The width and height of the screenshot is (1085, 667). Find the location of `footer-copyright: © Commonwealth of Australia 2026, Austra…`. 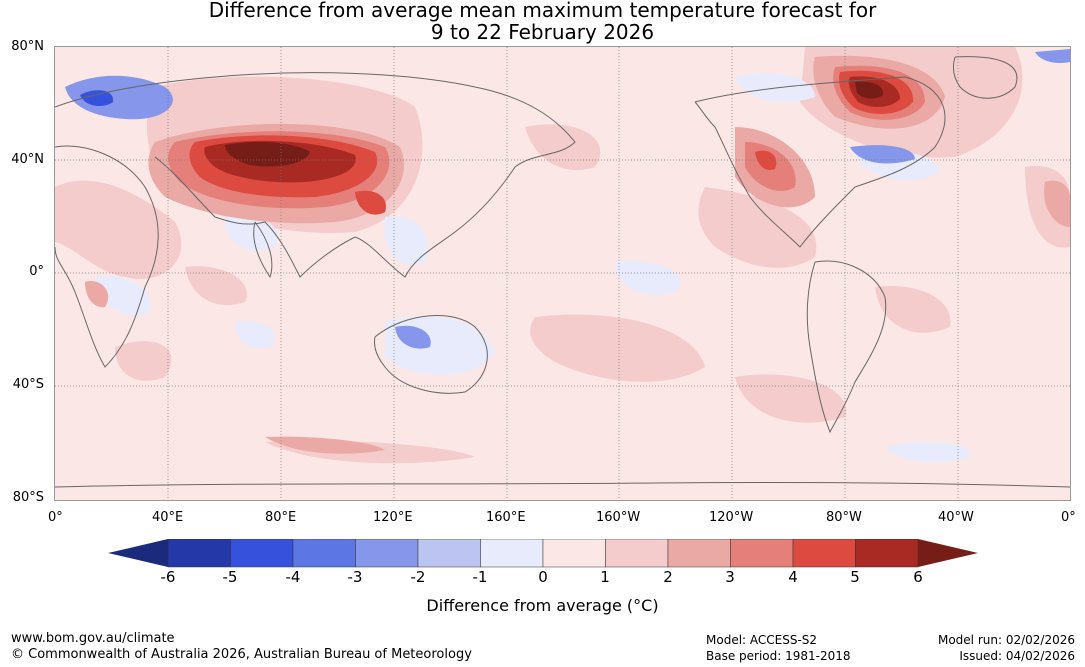

footer-copyright: © Commonwealth of Australia 2026, Austra… is located at coordinates (241, 654).